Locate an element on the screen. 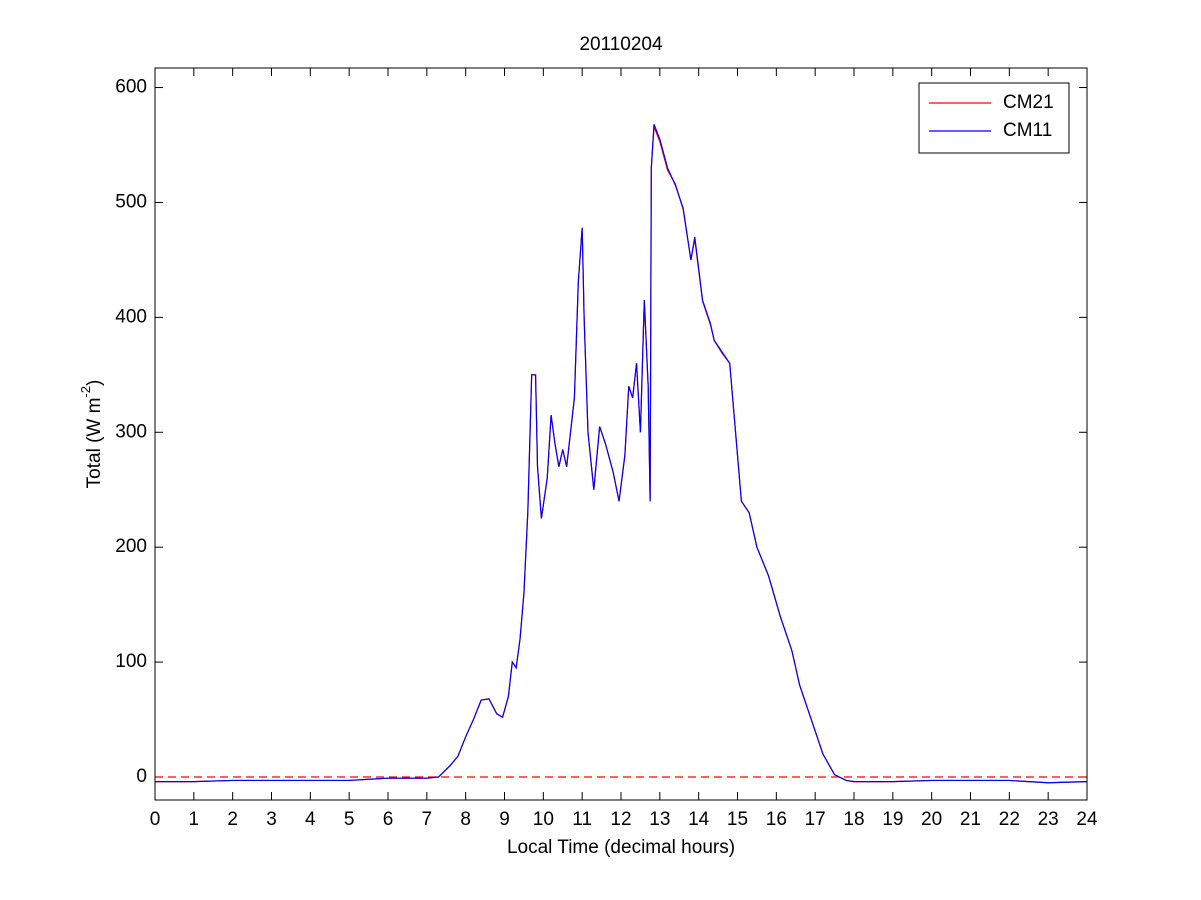  legend-label: CM21 is located at coordinates (1028, 102).